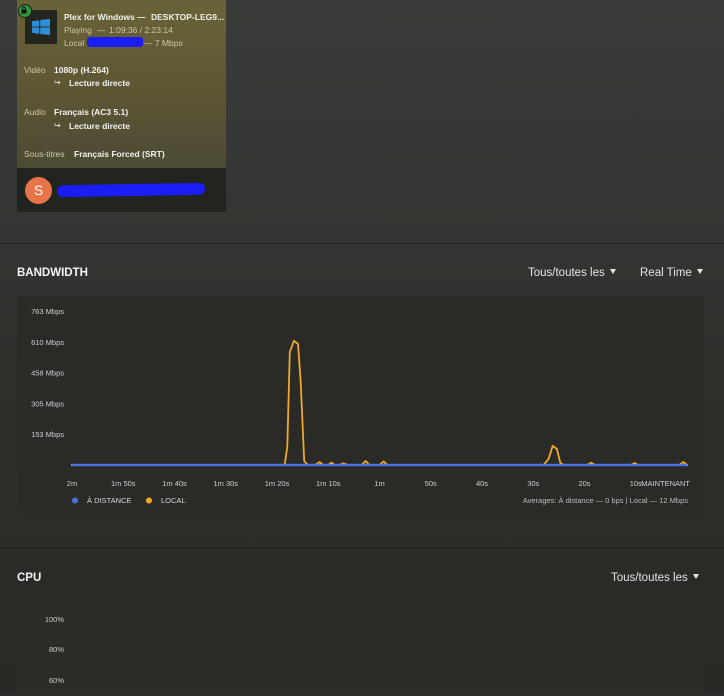 Image resolution: width=724 pixels, height=696 pixels. What do you see at coordinates (52, 273) in the screenshot?
I see `bandwidth-title: BANDWIDTH` at bounding box center [52, 273].